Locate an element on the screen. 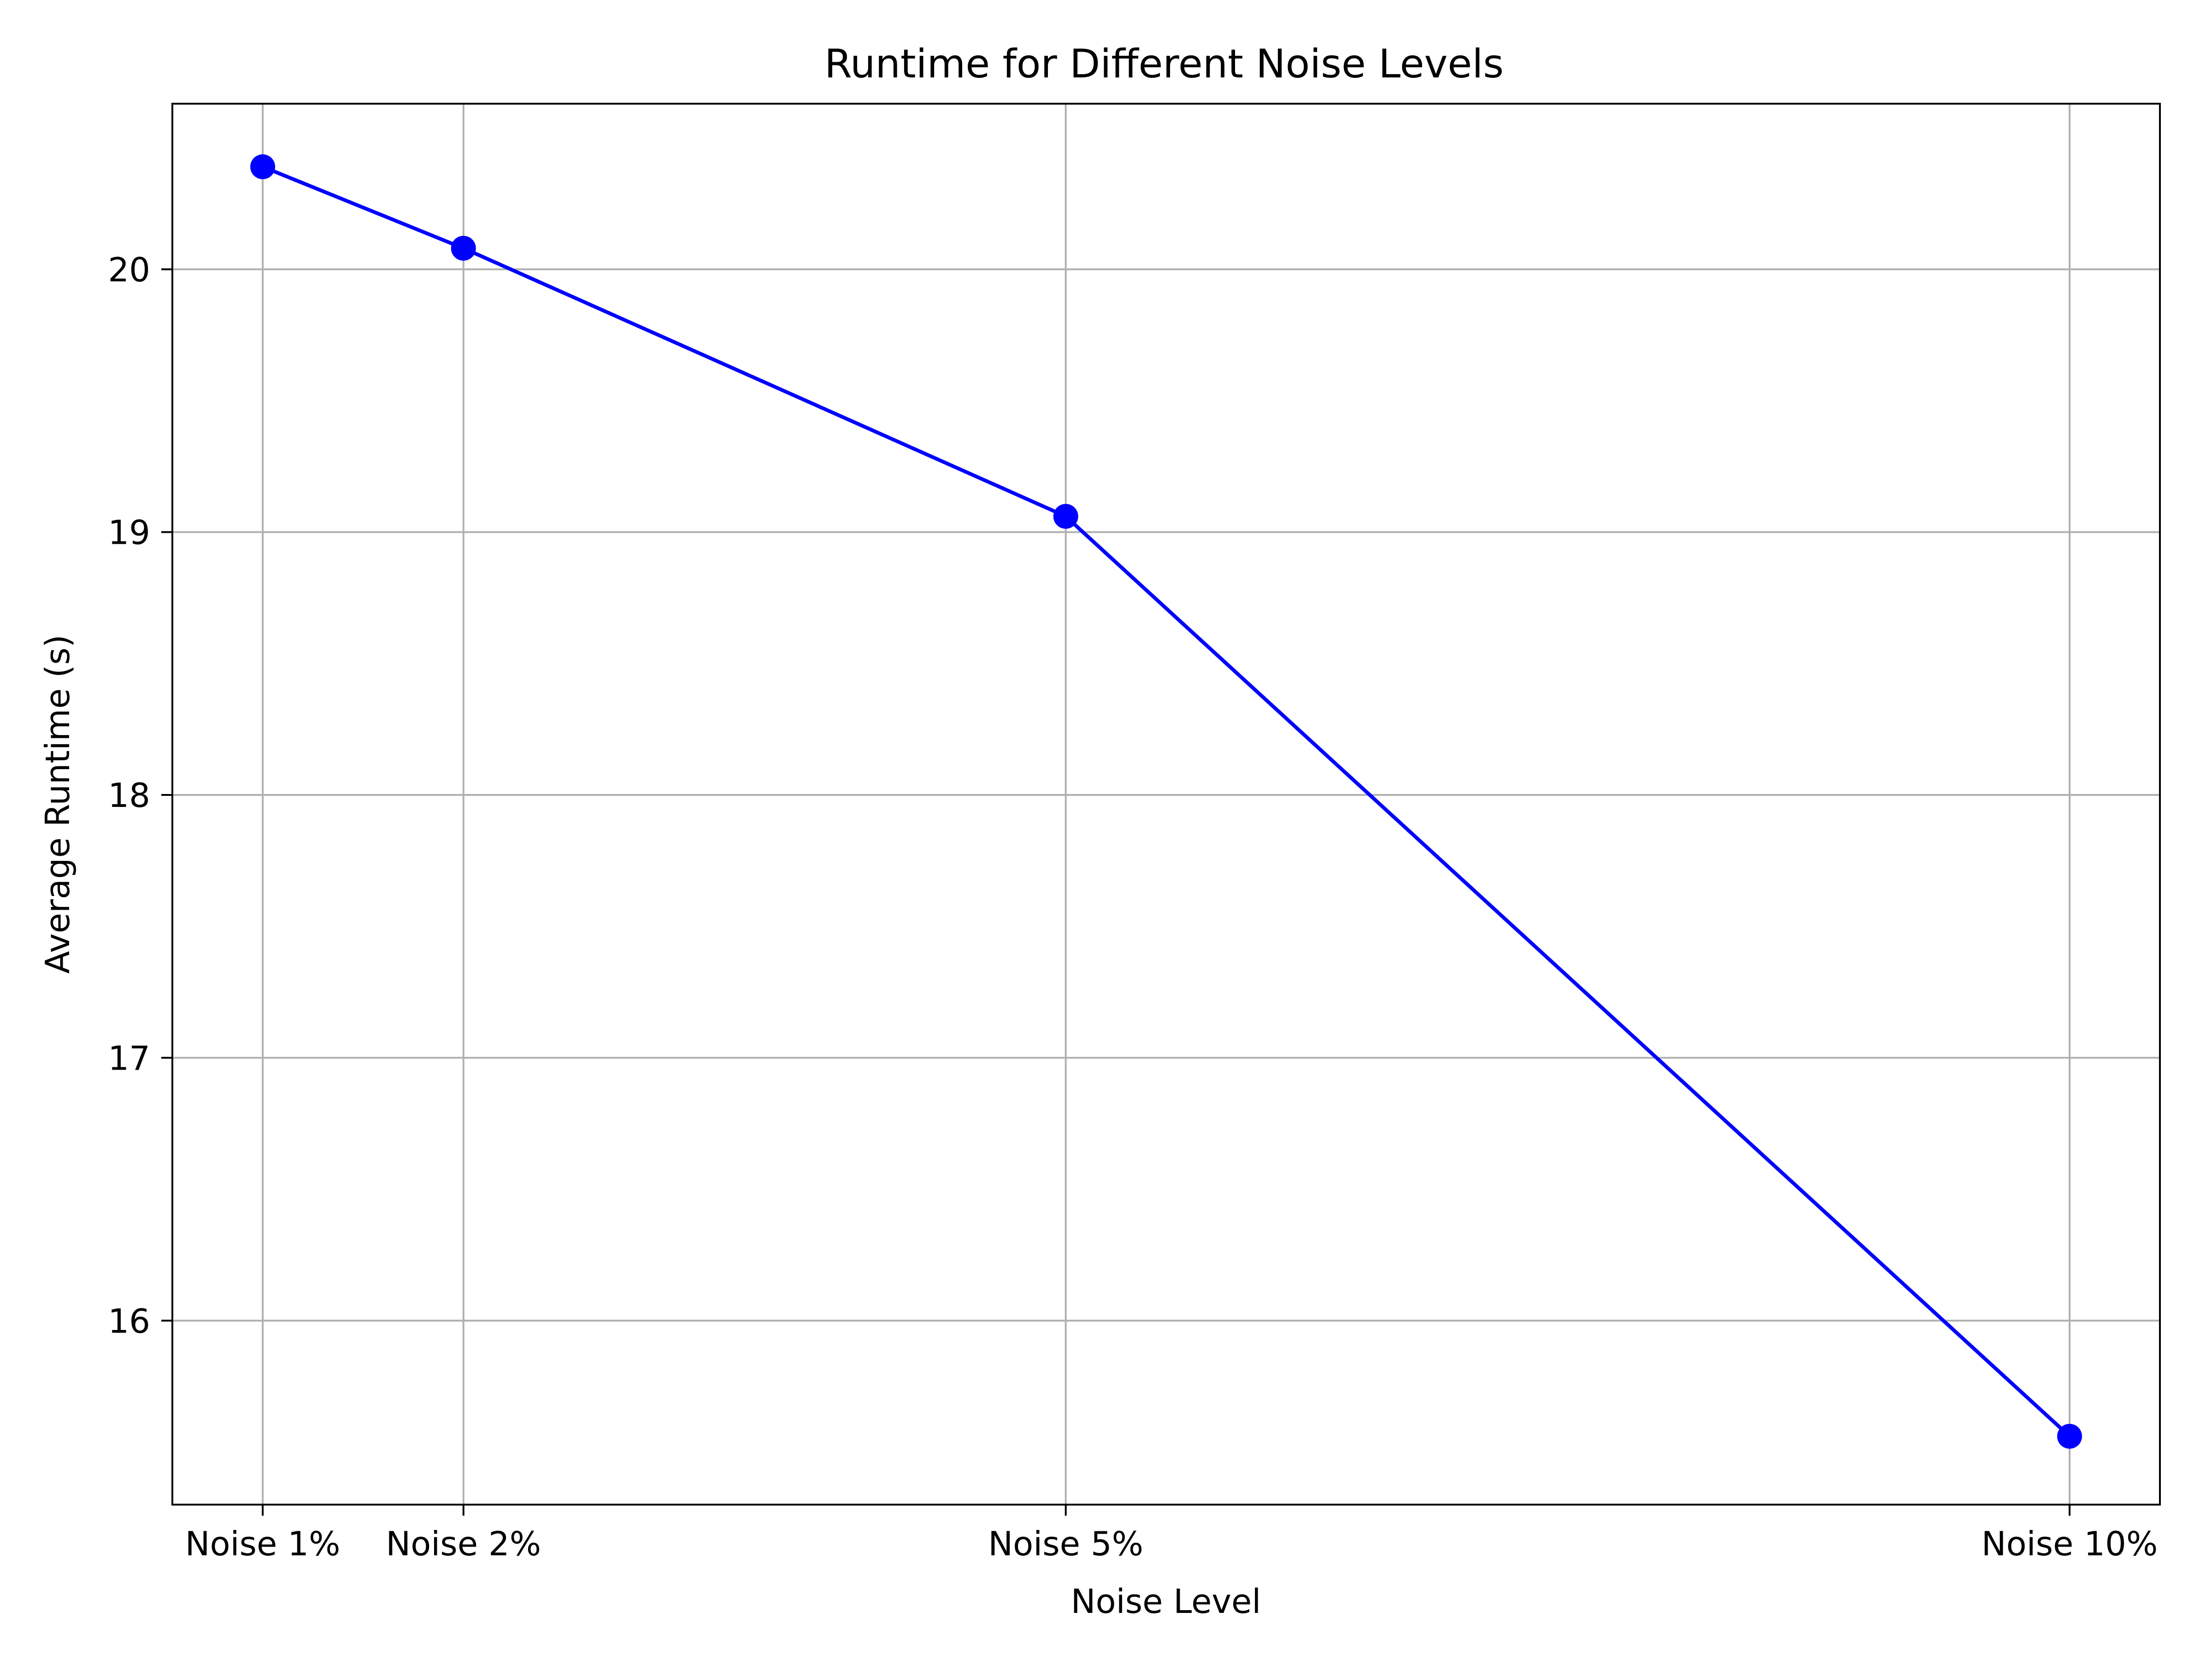 The image size is (2212, 1659). x-tick-label: Noise 5% is located at coordinates (1065, 1543).